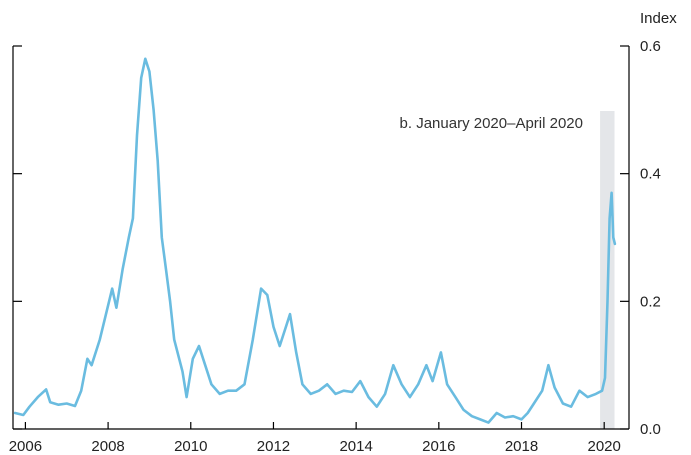 Image resolution: width=691 pixels, height=455 pixels. Describe the element at coordinates (355, 446) in the screenshot. I see `x-tick-label: 2014` at that location.